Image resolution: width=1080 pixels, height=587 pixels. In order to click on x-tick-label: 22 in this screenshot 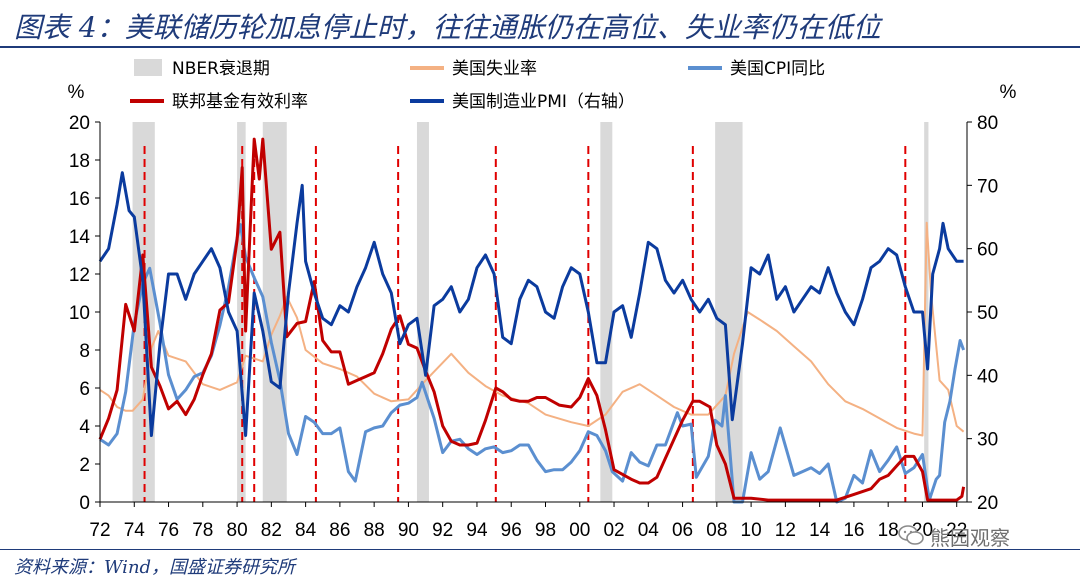, I will do `click(956, 530)`.